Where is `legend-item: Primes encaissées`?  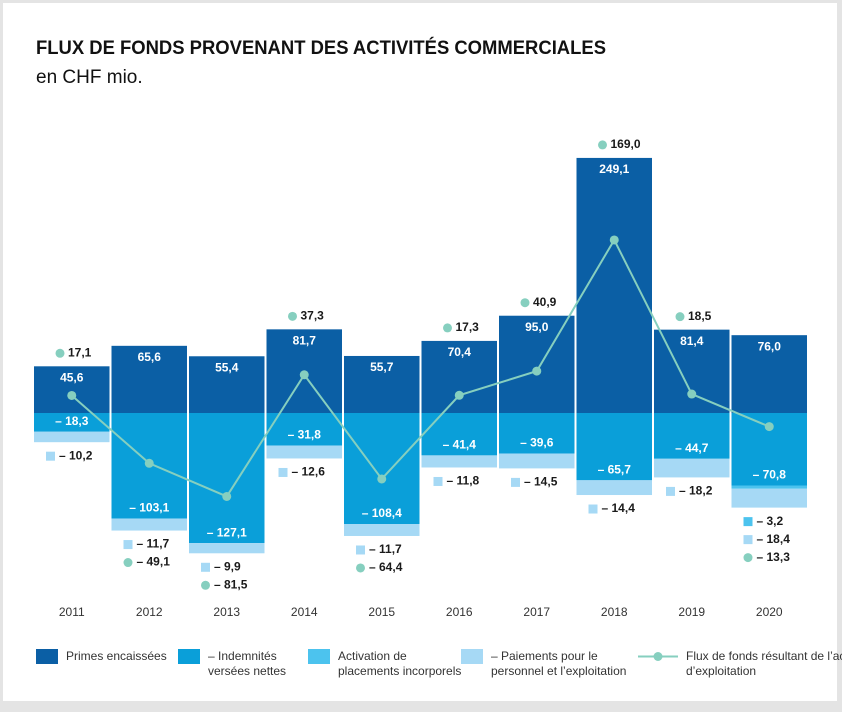
legend-item: Primes encaissées is located at coordinates (111, 656).